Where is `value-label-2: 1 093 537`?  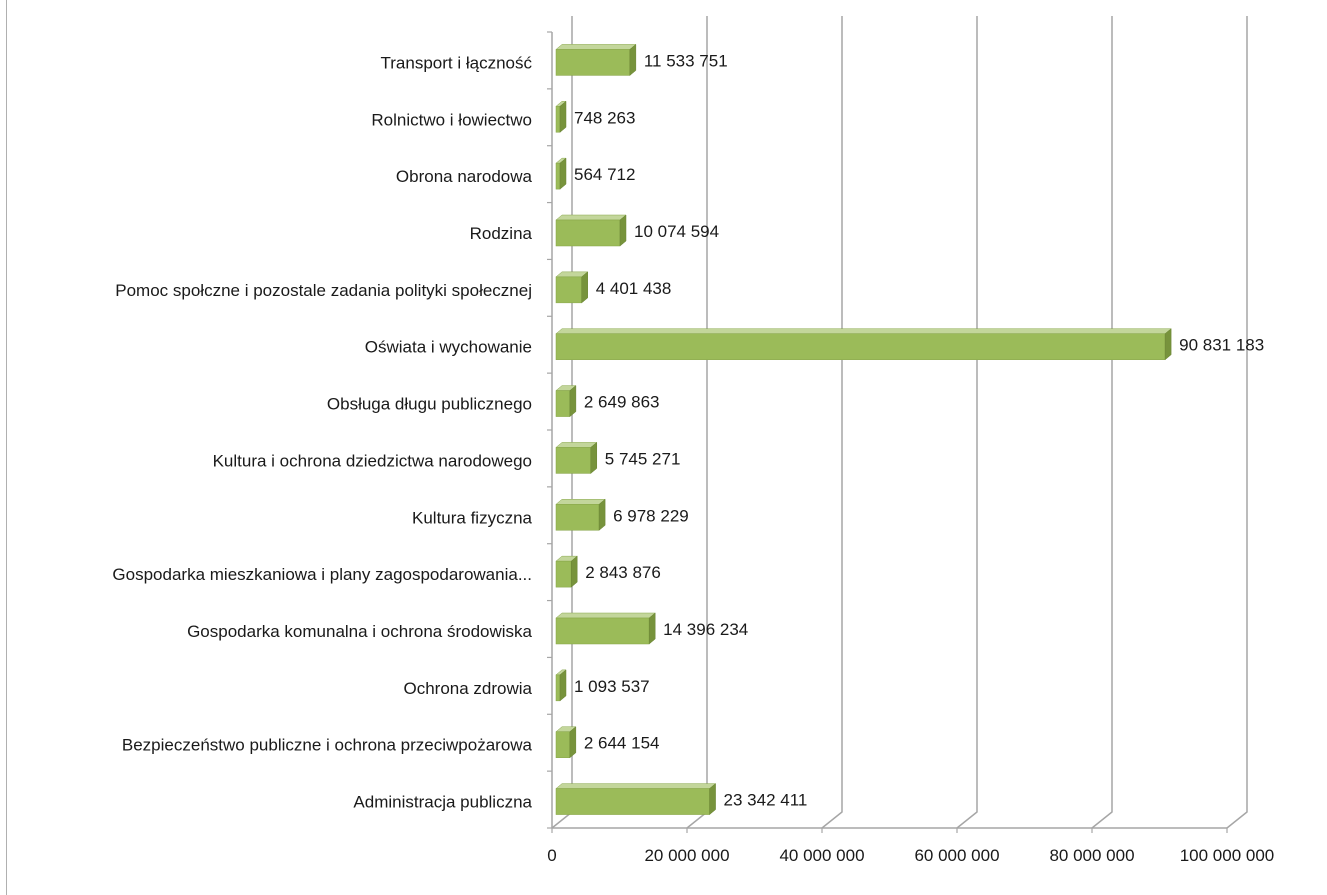 value-label-2: 1 093 537 is located at coordinates (612, 686).